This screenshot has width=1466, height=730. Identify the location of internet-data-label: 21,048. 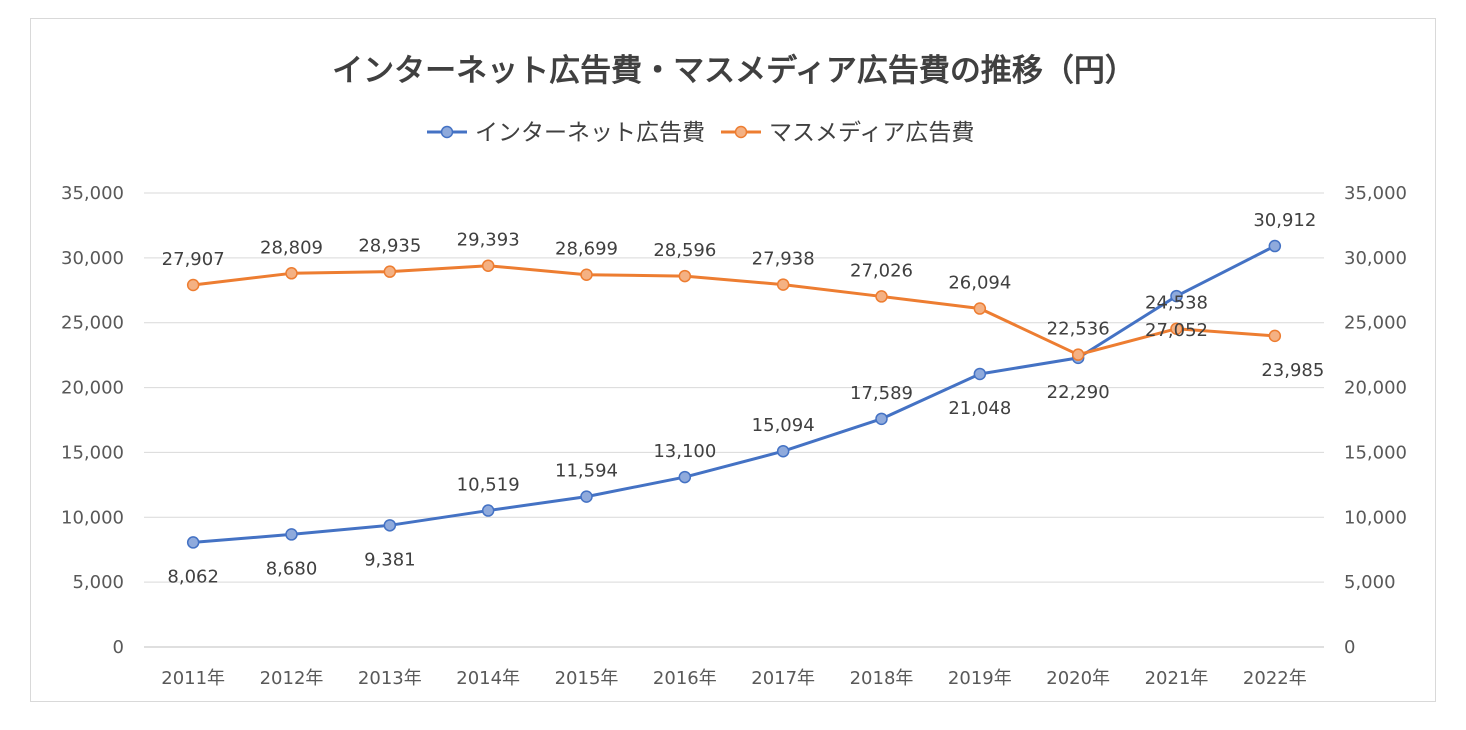
(979, 408).